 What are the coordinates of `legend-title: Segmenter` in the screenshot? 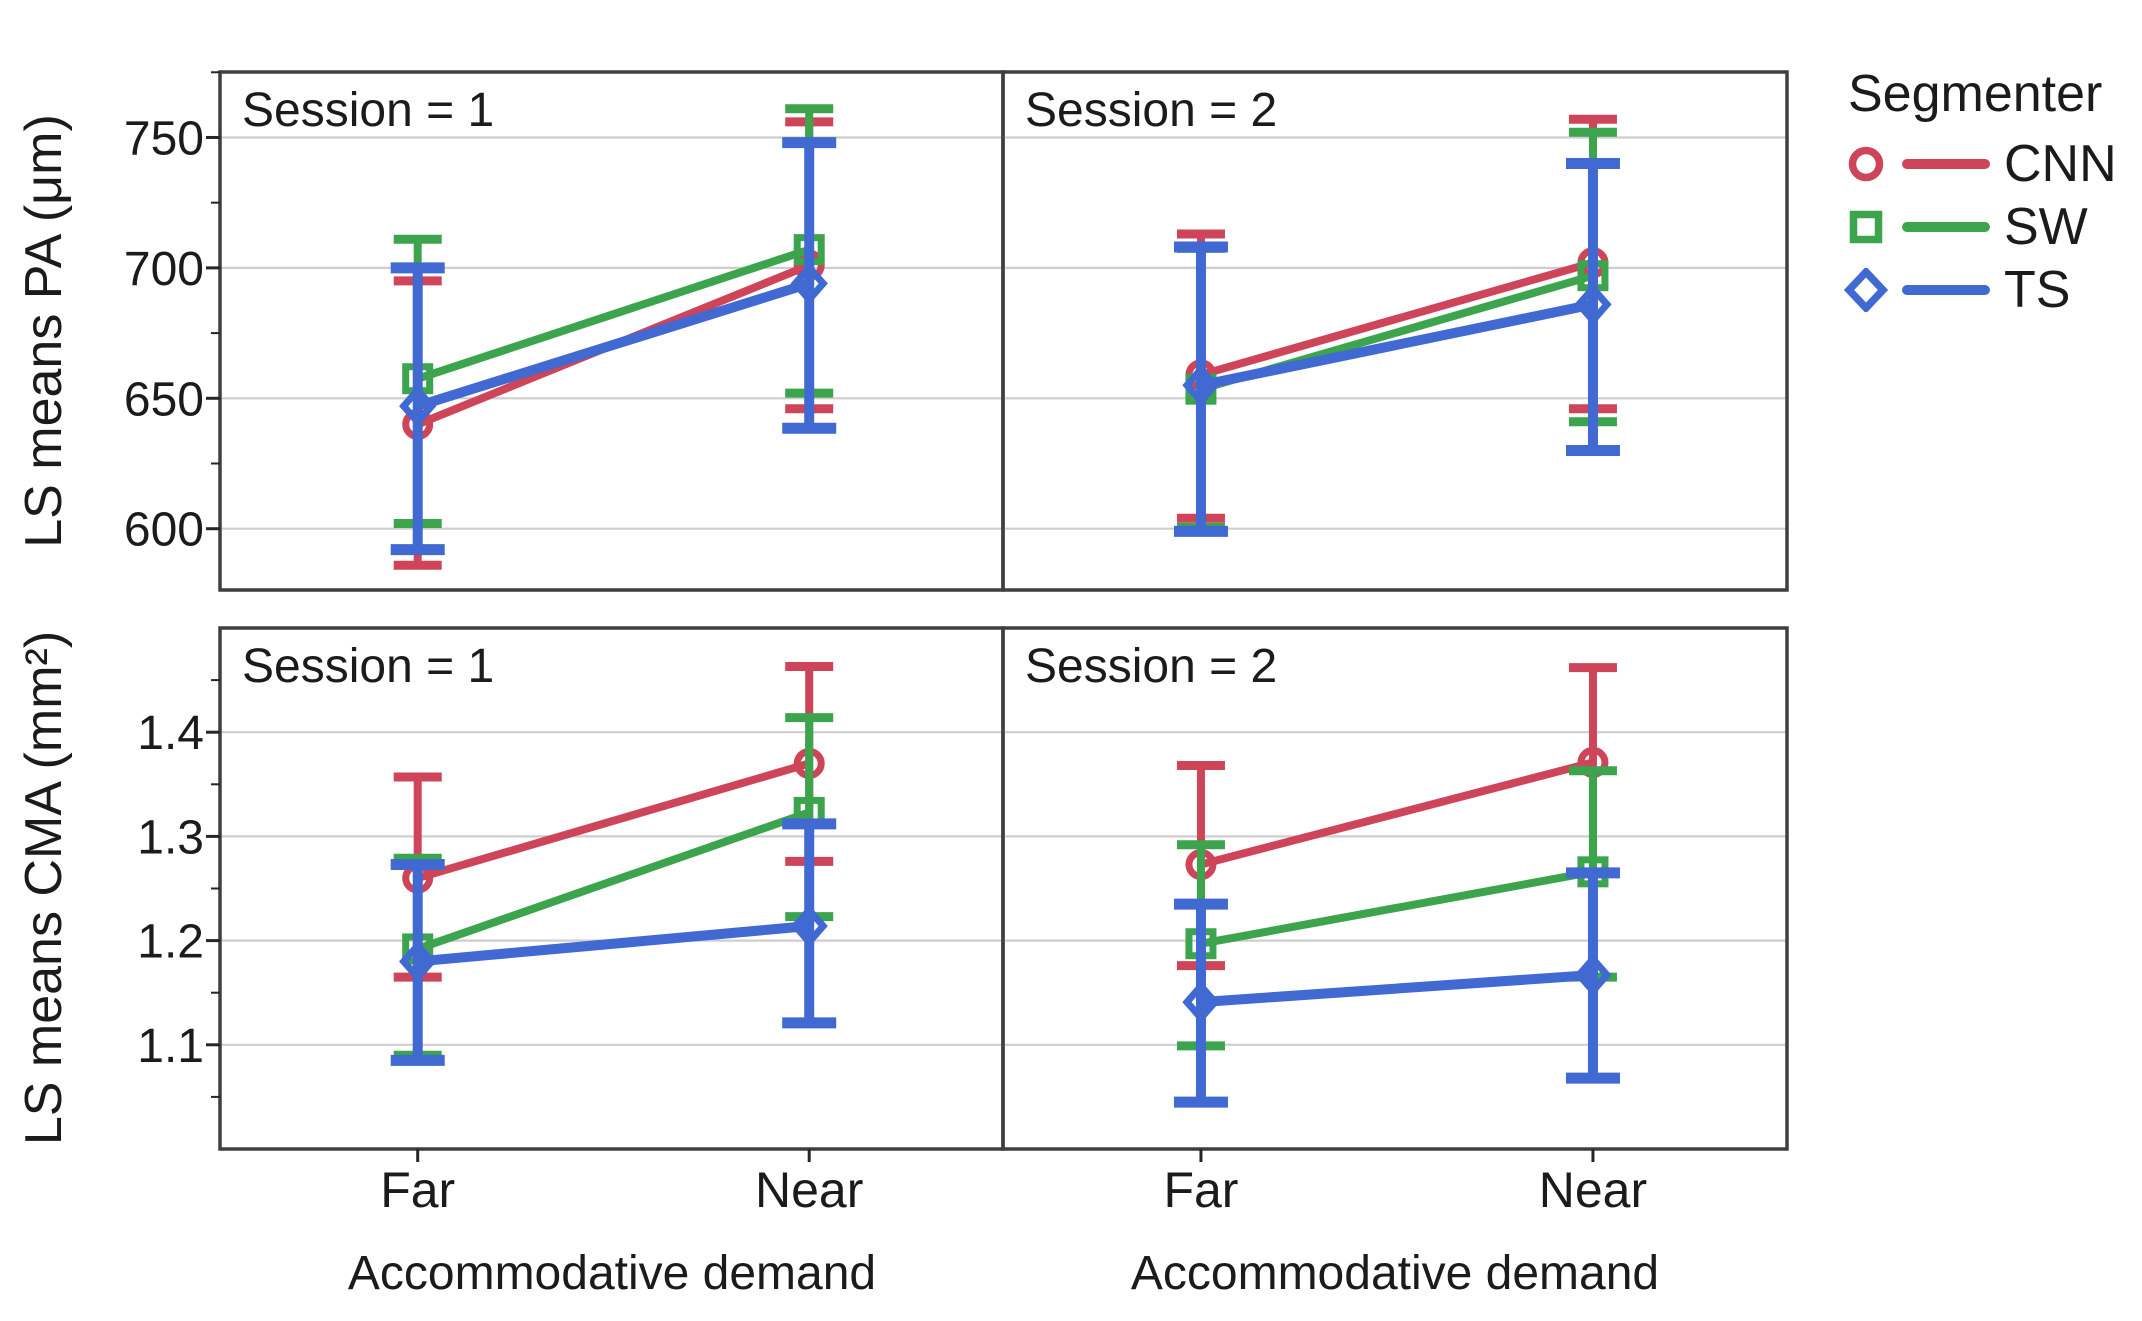 It's located at (1975, 94).